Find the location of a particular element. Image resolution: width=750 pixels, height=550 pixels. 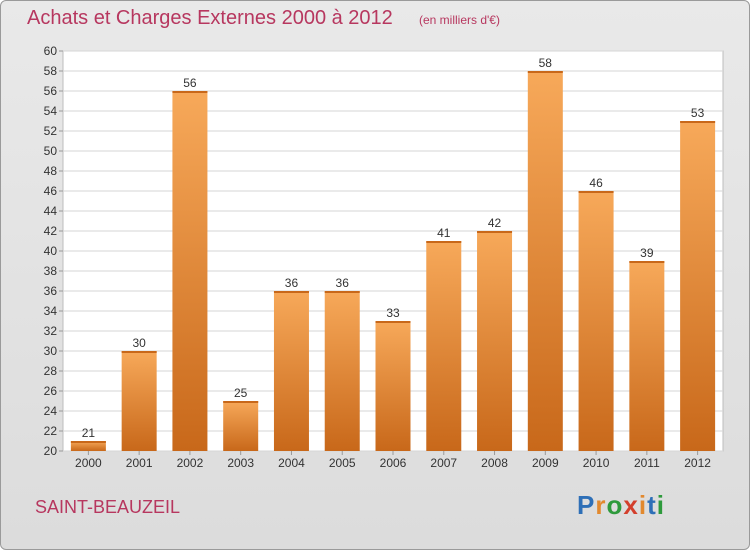

y-tick-label: 34 is located at coordinates (51, 311).